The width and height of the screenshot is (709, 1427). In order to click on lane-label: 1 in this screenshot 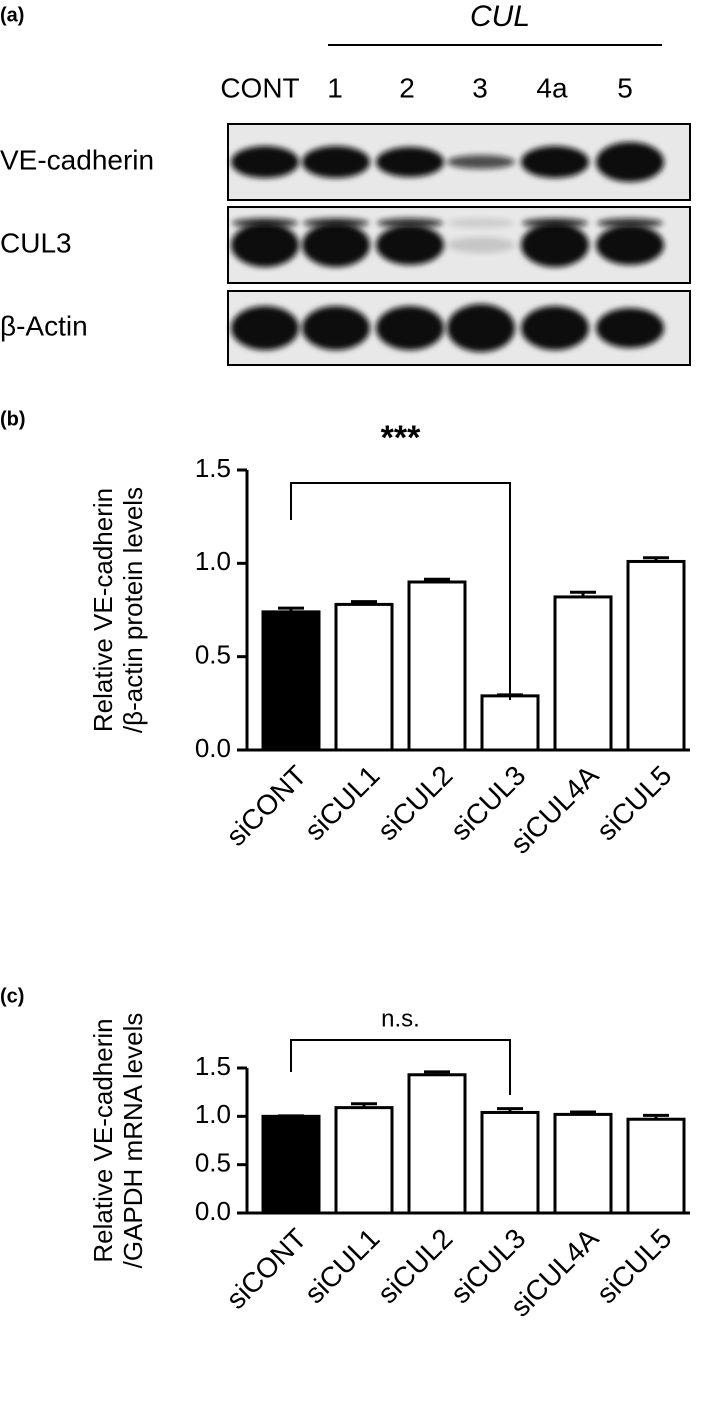, I will do `click(335, 87)`.